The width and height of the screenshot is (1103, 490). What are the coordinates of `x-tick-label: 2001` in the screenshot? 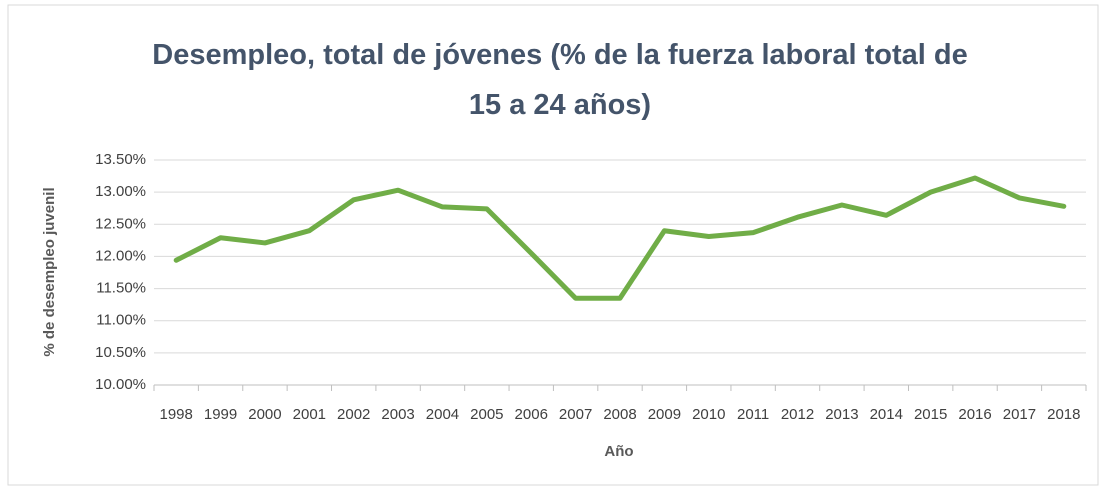 It's located at (309, 414).